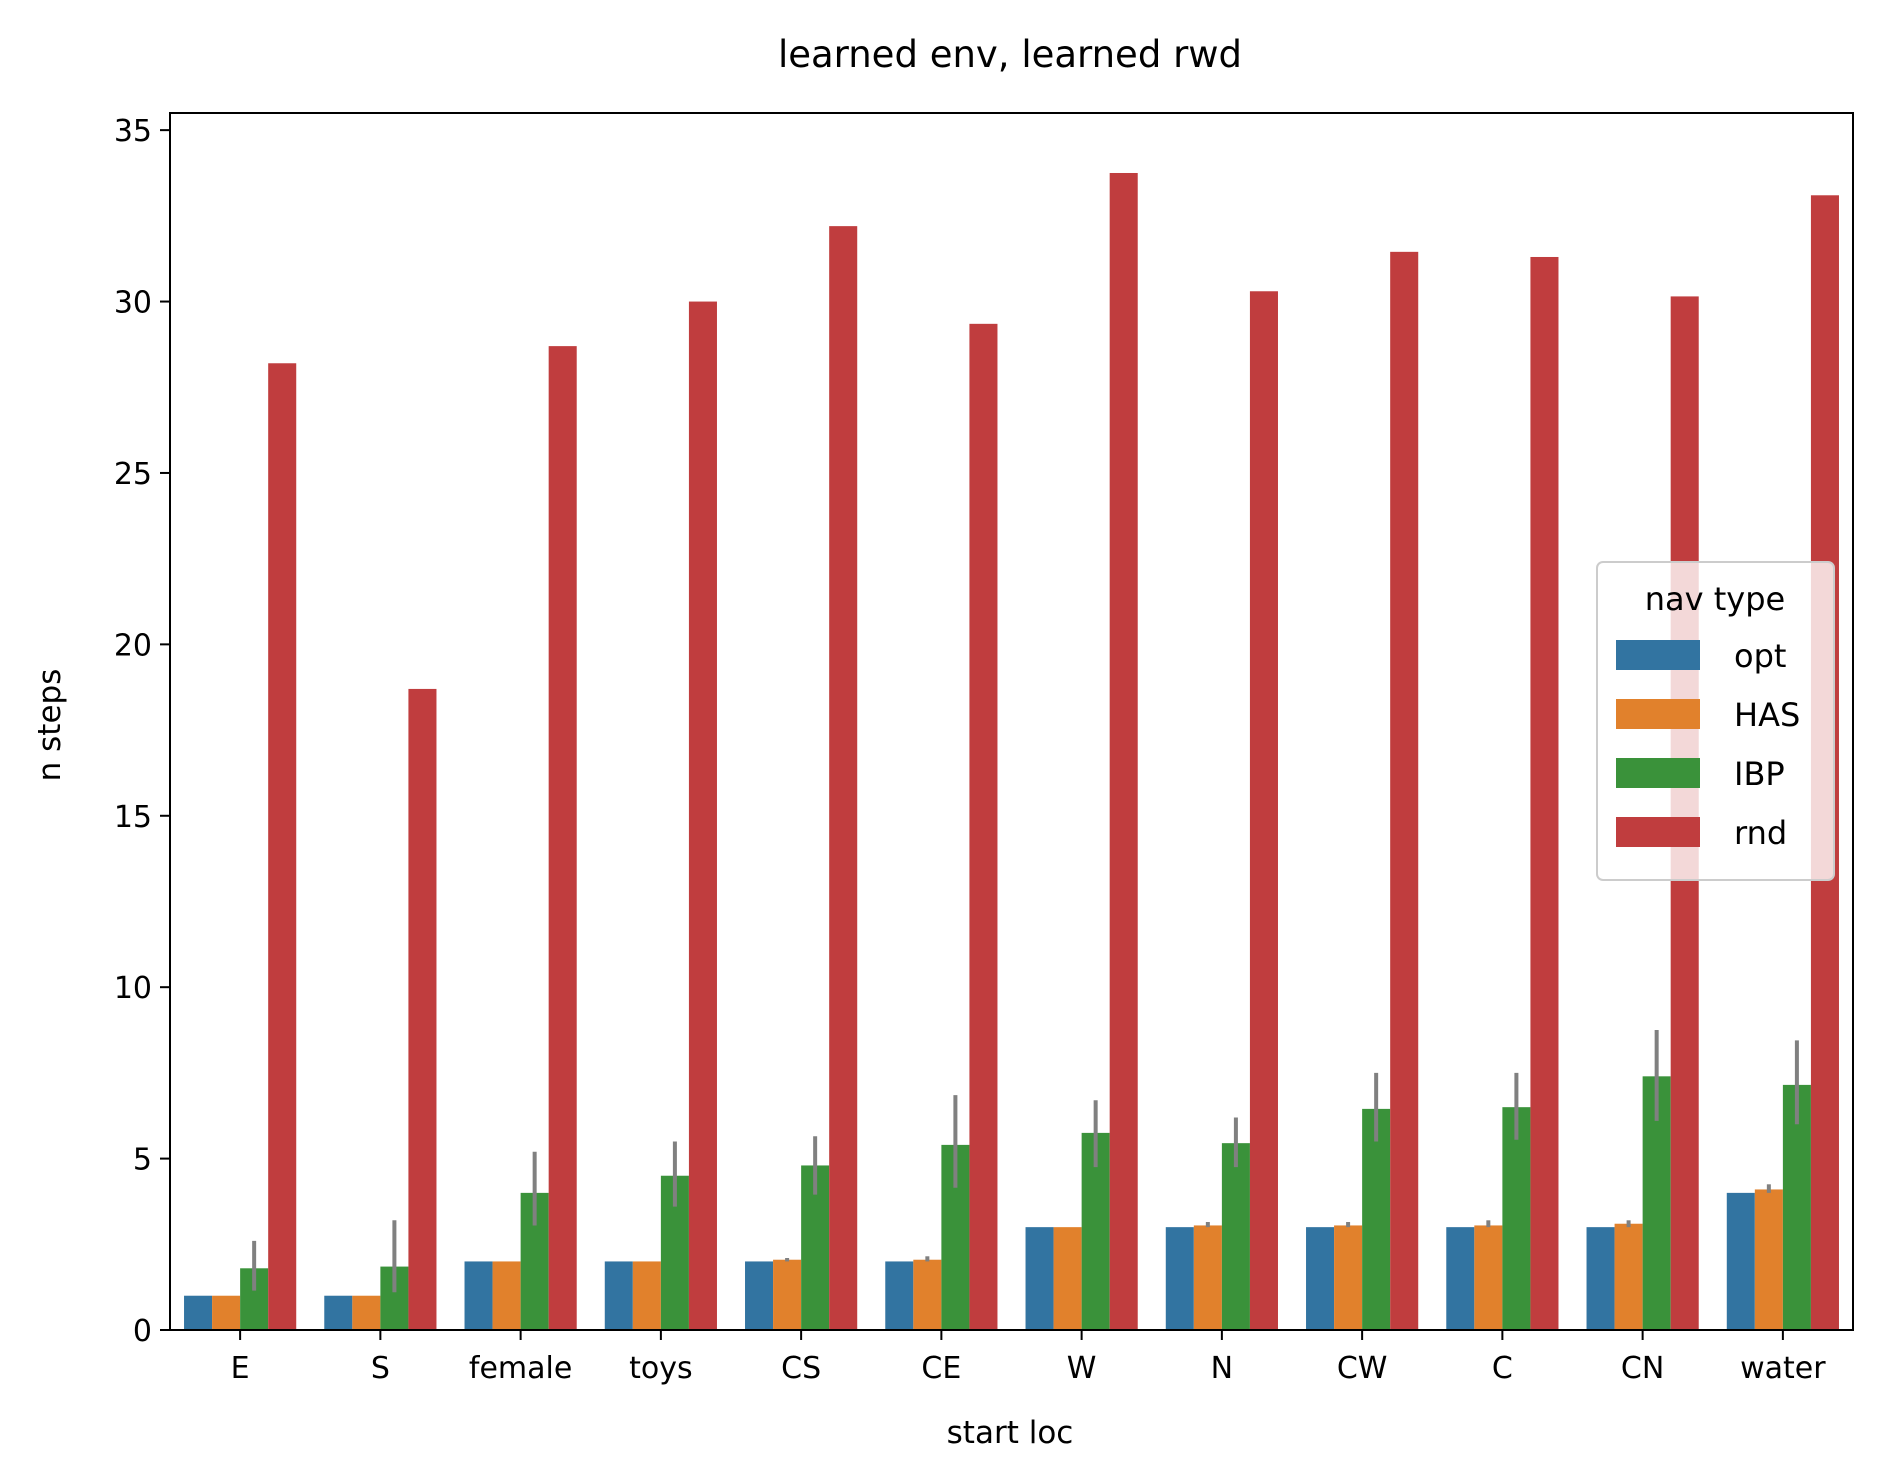 The width and height of the screenshot is (1880, 1479). What do you see at coordinates (1010, 1433) in the screenshot?
I see `x-axis-title: start loc` at bounding box center [1010, 1433].